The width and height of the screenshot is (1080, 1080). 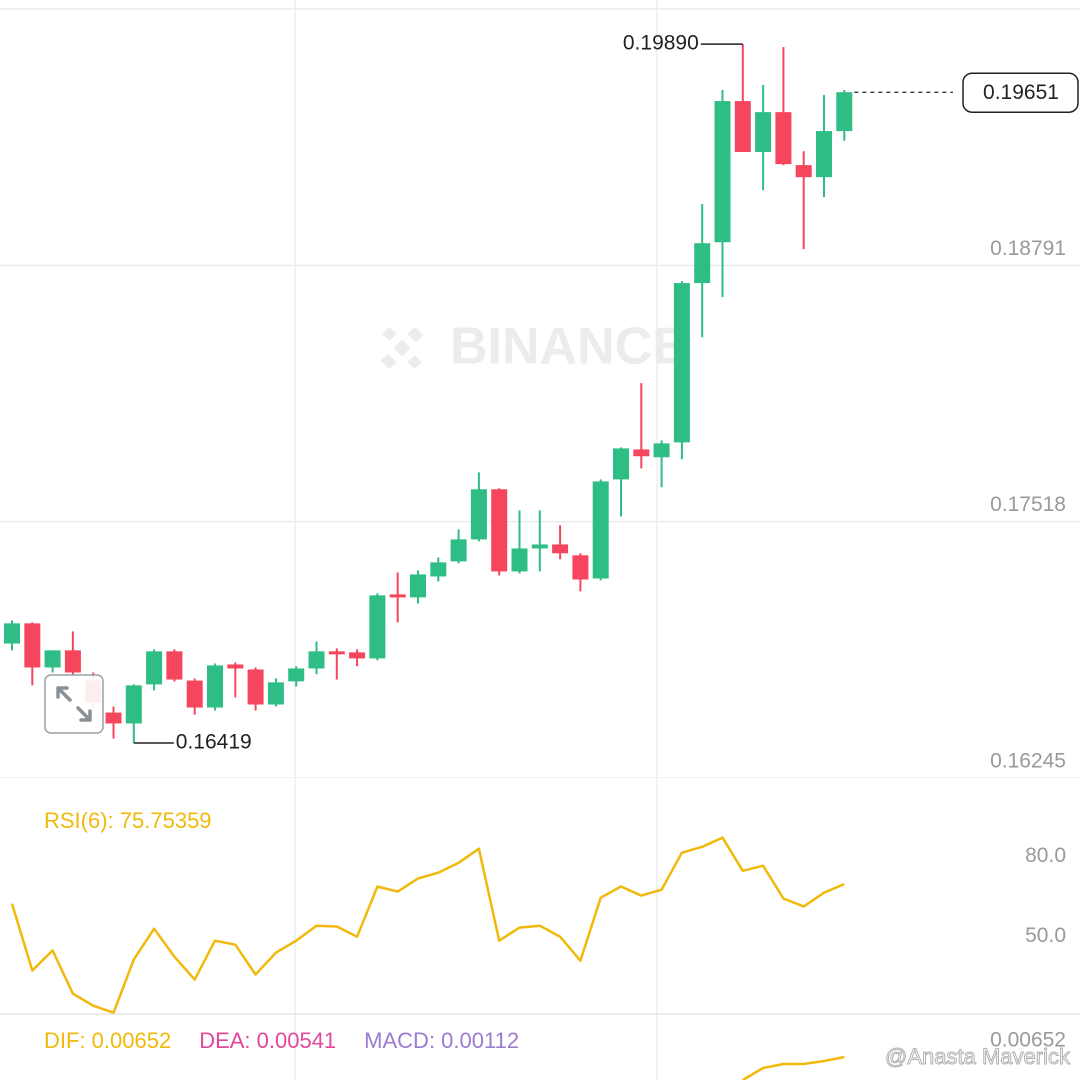 What do you see at coordinates (74, 704) in the screenshot?
I see `expand-button` at bounding box center [74, 704].